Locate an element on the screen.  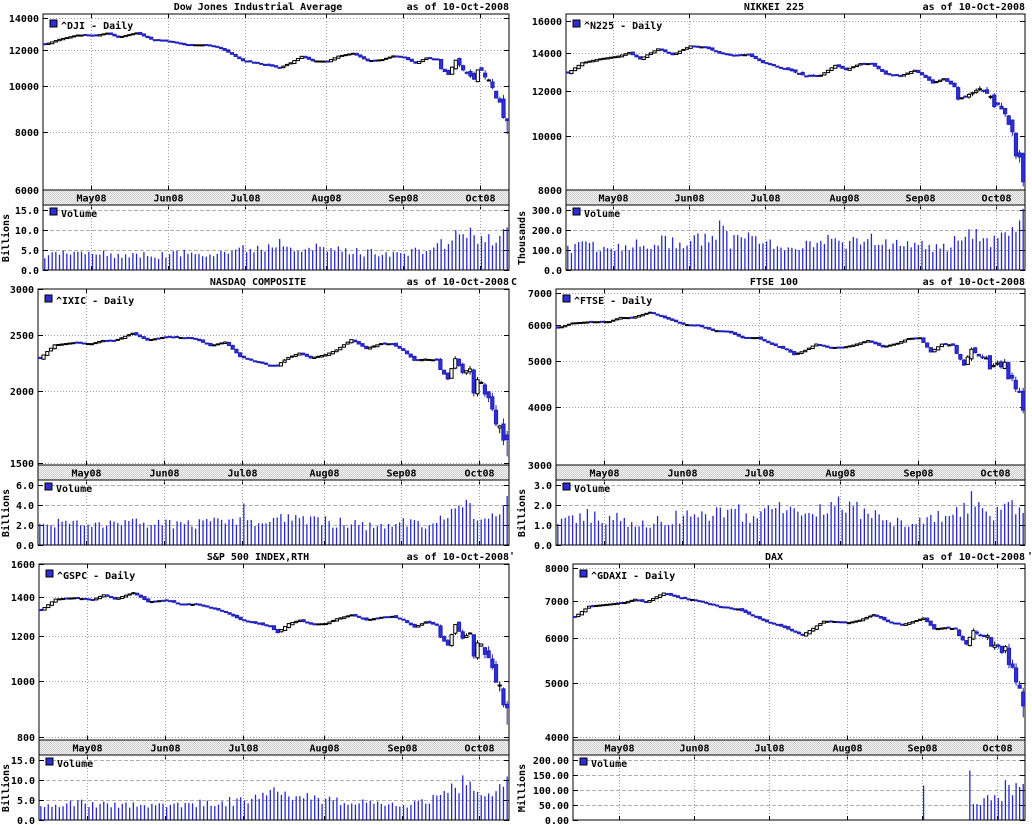
price-axis-tick-label: 12000 is located at coordinates (24, 51).